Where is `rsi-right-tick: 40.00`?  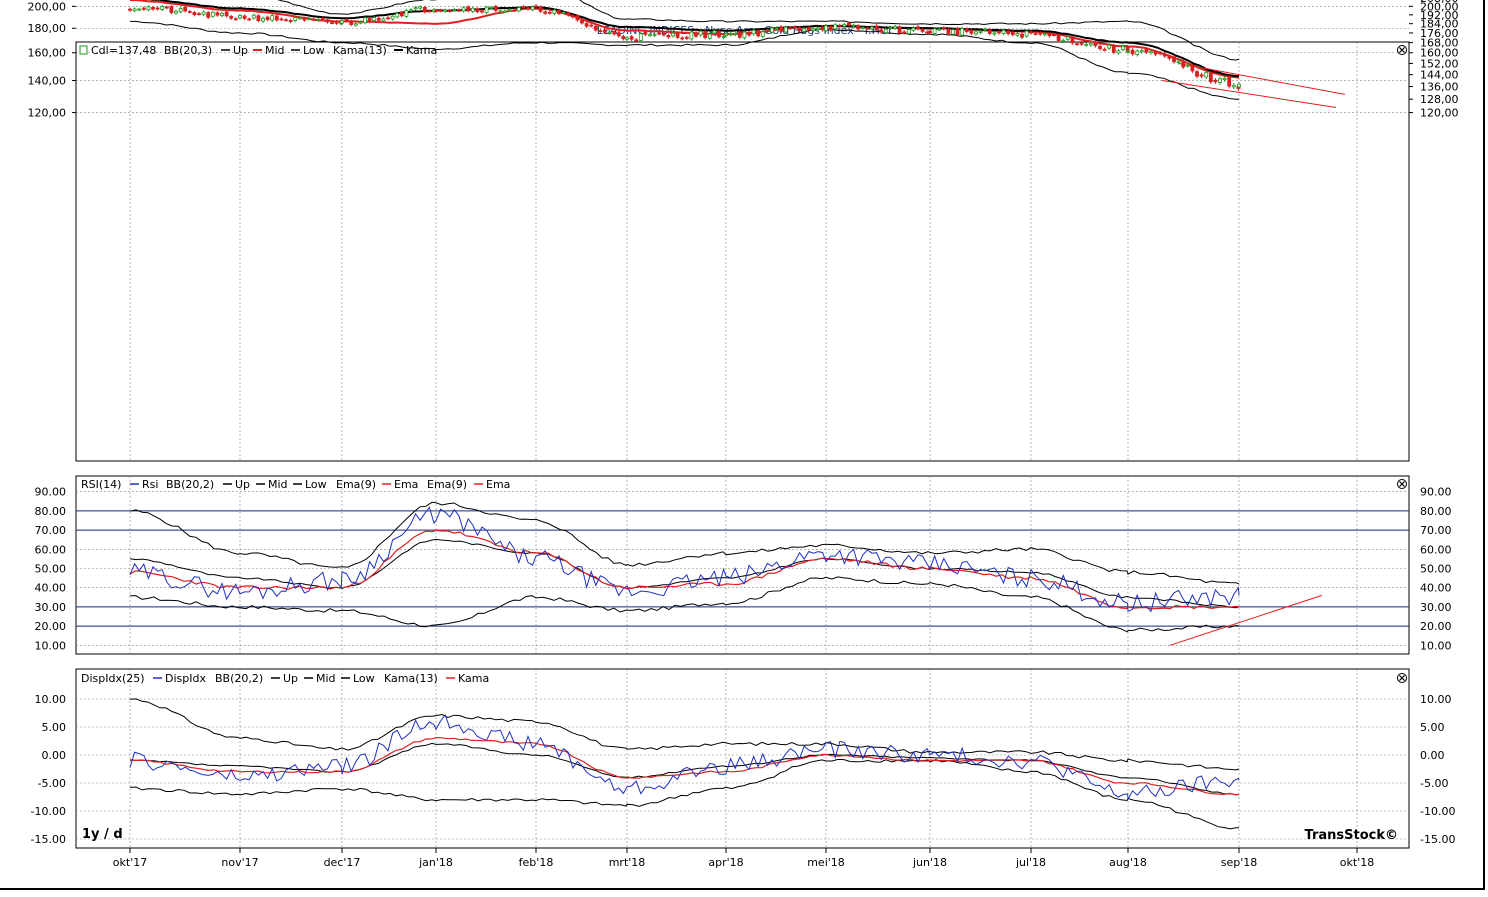
rsi-right-tick: 40.00 is located at coordinates (1436, 588).